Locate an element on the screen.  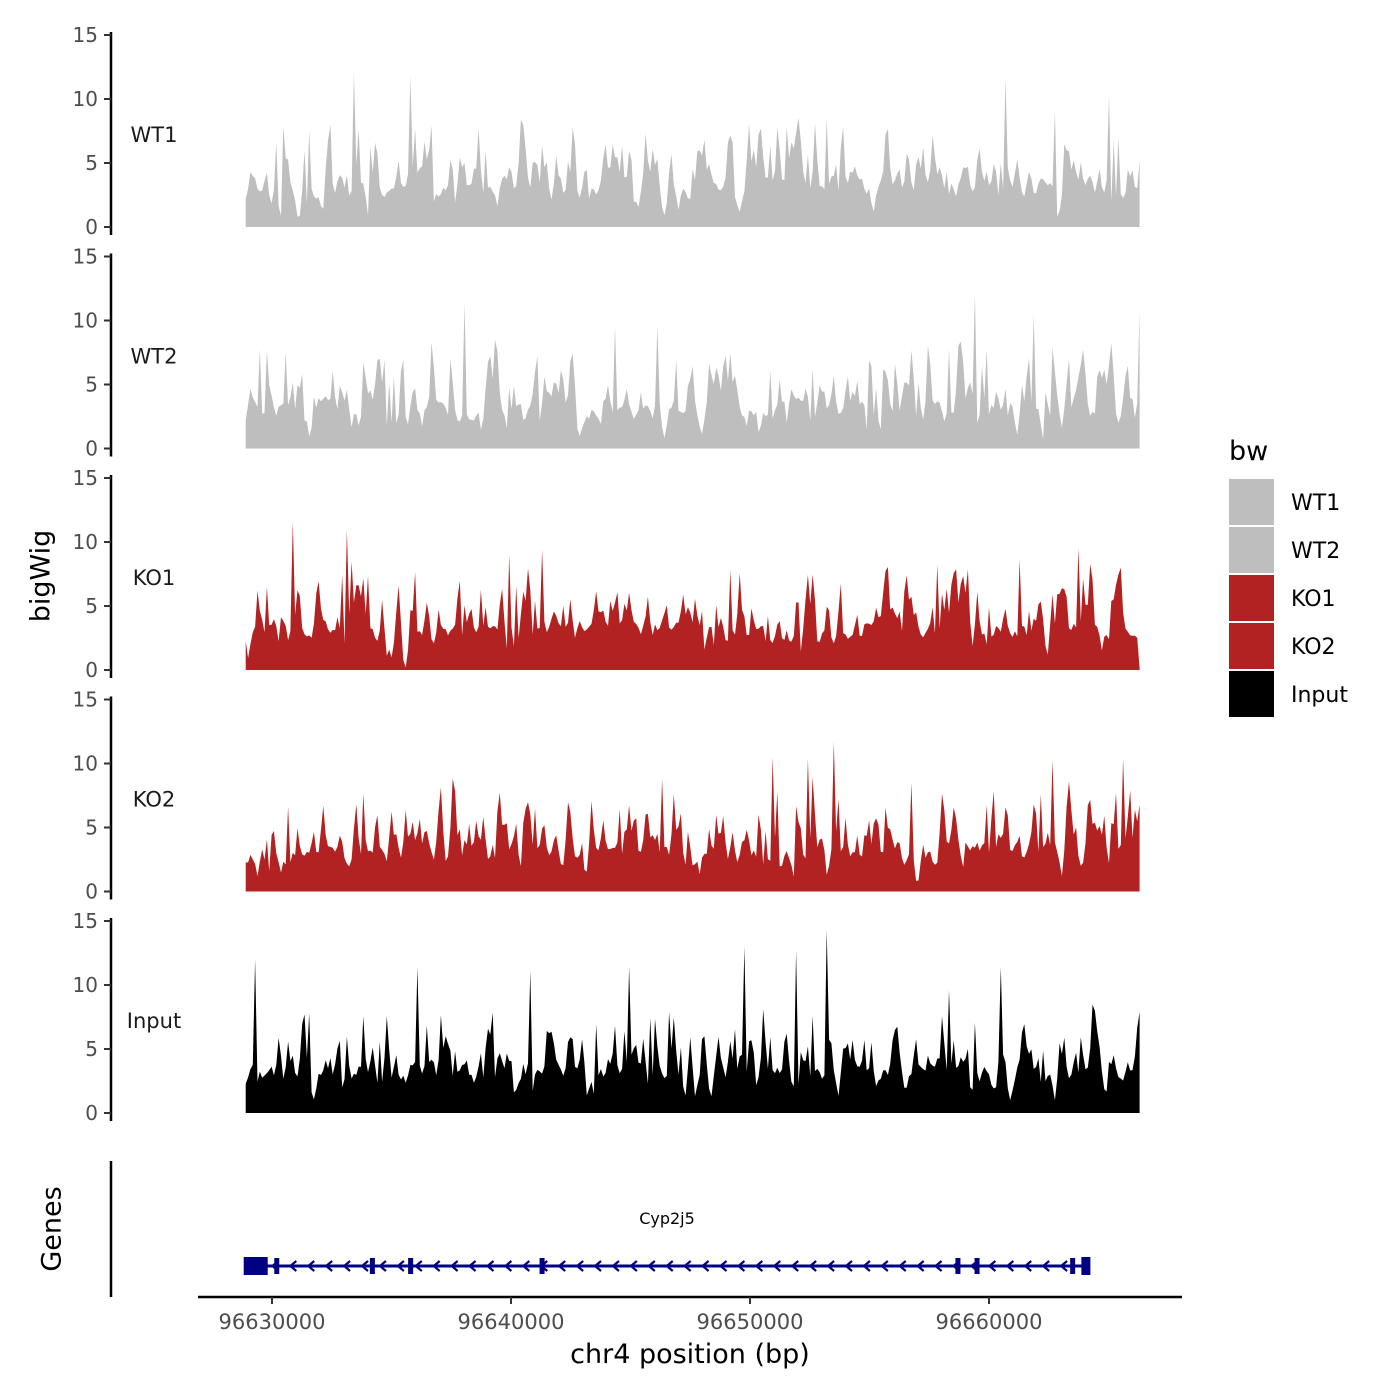
legend-label-ko1: KO1 is located at coordinates (1313, 599).